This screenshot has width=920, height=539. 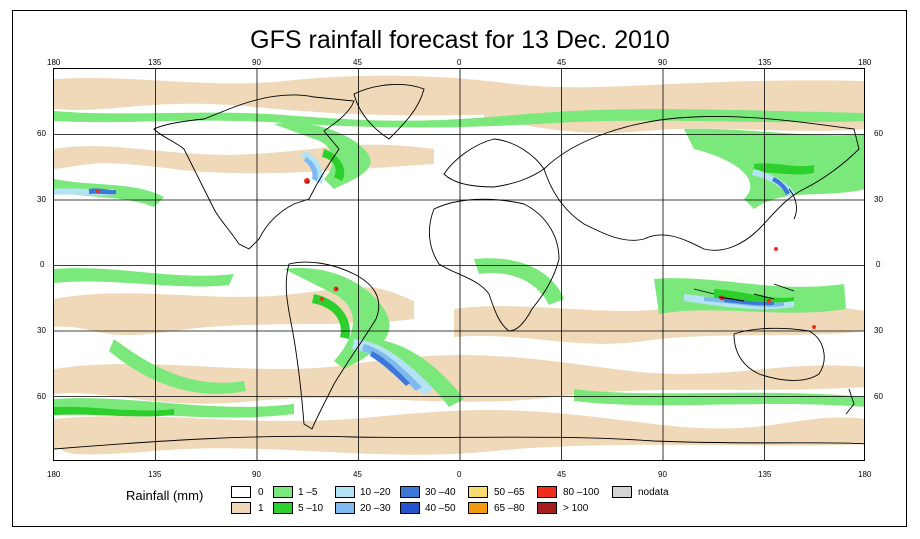 I want to click on north-america-coast, so click(x=254, y=172).